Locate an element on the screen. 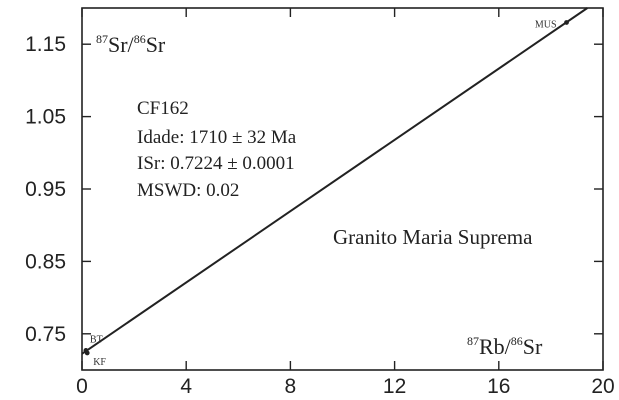 This screenshot has height=400, width=619. data-point-mus is located at coordinates (566, 22).